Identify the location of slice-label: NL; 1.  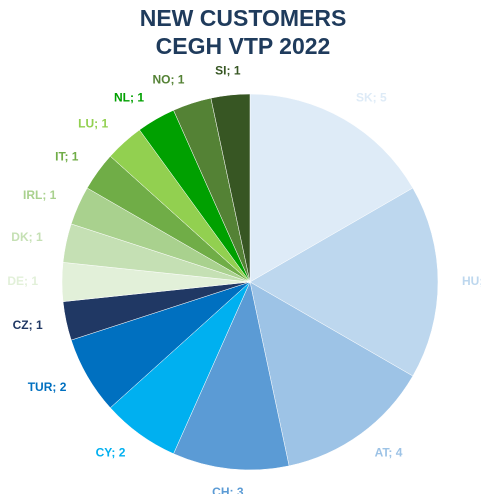
(129, 98).